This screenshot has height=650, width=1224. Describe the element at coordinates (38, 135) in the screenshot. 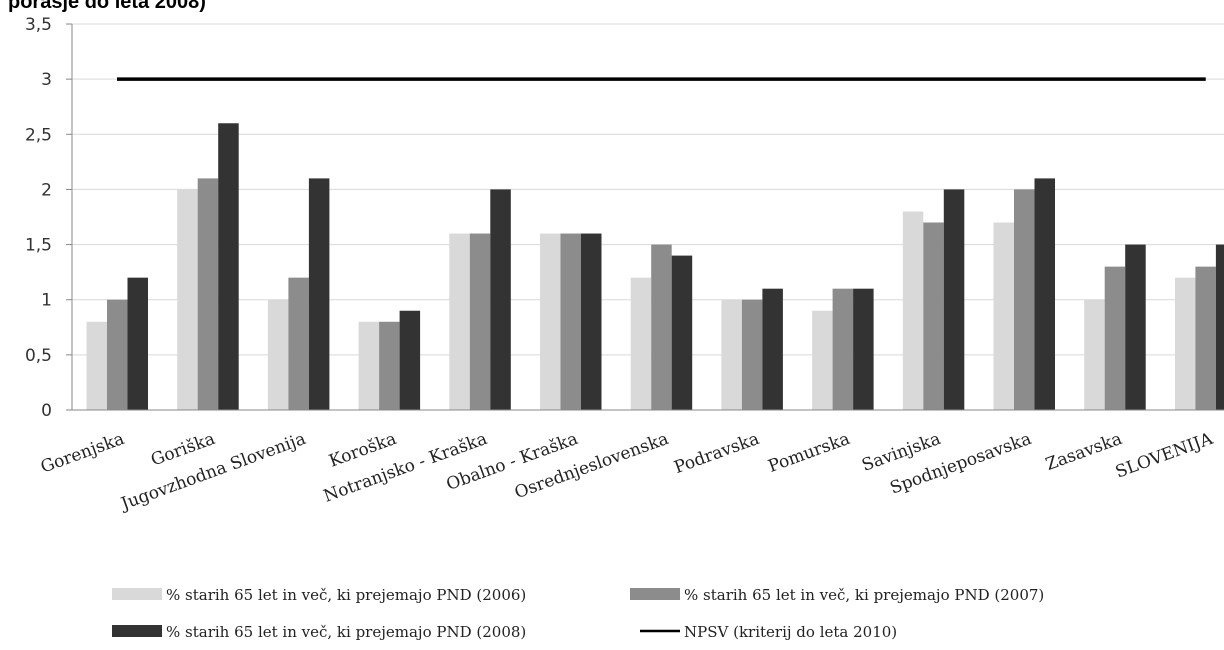

I see `y-tick-label: 2,5` at that location.